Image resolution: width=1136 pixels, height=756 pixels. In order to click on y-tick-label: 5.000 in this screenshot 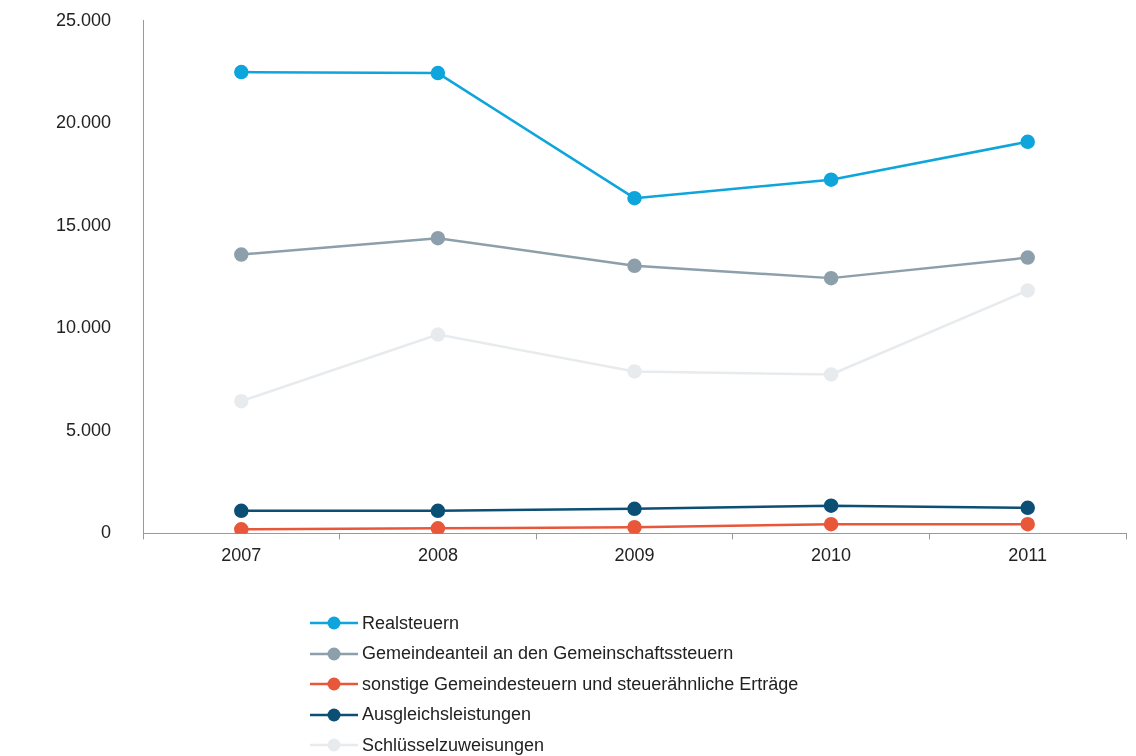, I will do `click(88, 429)`.